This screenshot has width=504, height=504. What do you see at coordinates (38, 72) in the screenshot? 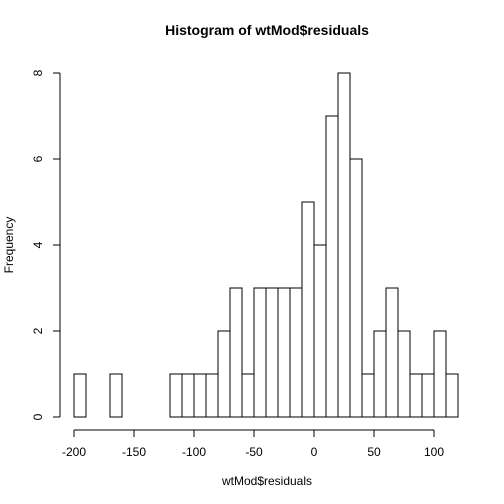
I see `y-tick-label: 8` at bounding box center [38, 72].